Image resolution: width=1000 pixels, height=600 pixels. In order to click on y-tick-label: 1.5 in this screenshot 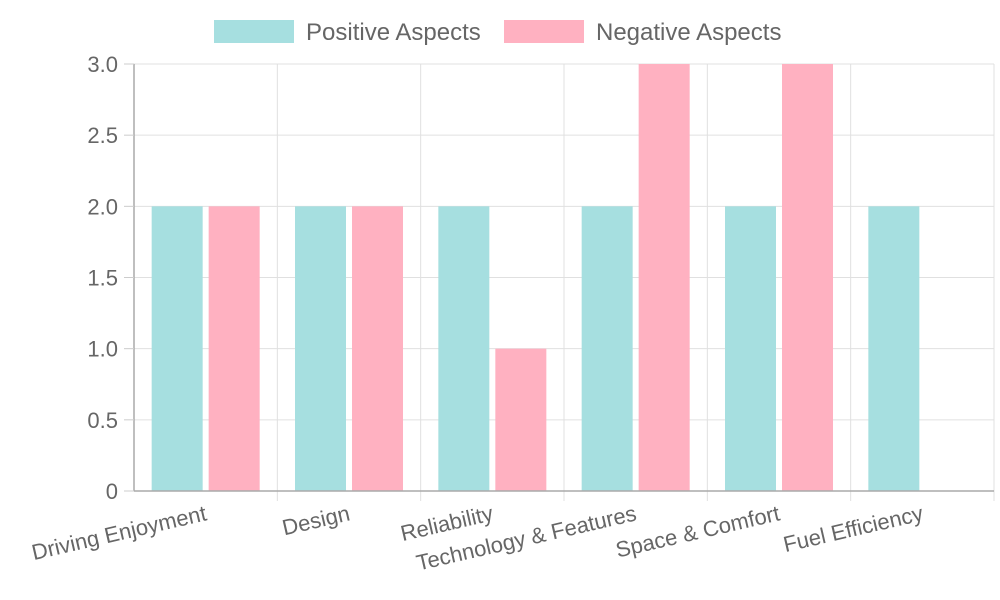, I will do `click(102, 278)`.